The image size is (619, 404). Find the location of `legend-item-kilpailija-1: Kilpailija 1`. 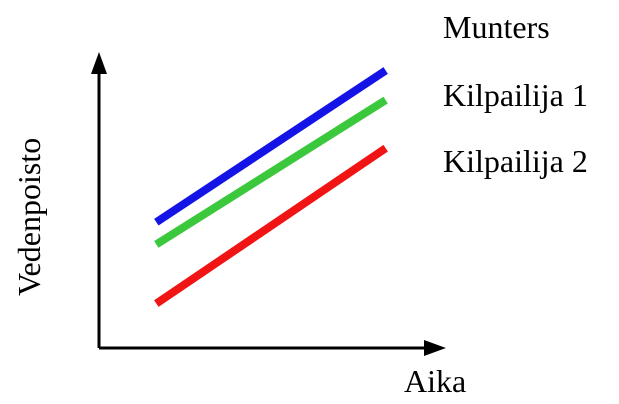

legend-item-kilpailija-1: Kilpailija 1 is located at coordinates (515, 95).